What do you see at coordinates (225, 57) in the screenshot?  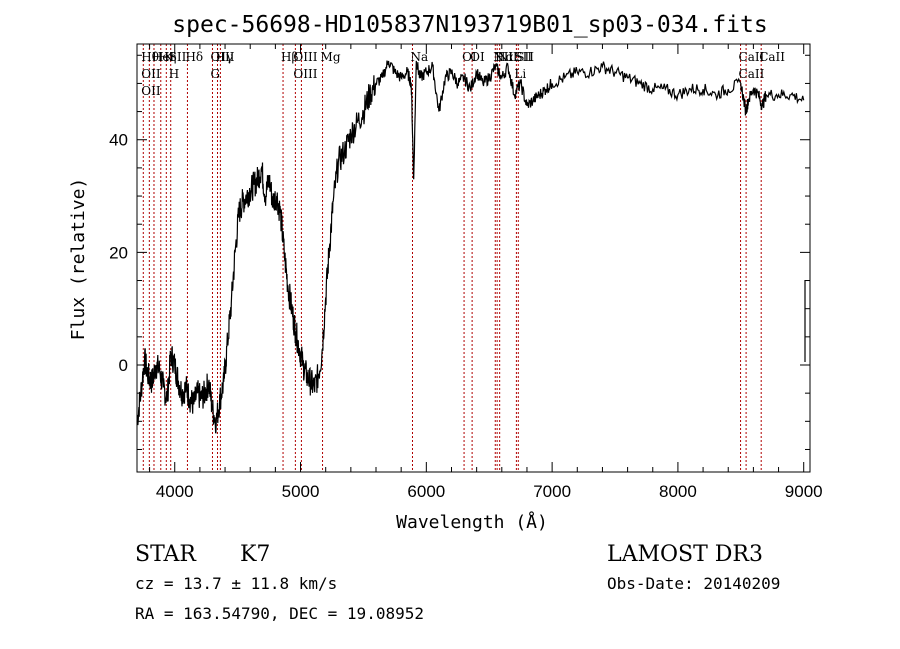 I see `line-label: Hγ` at bounding box center [225, 57].